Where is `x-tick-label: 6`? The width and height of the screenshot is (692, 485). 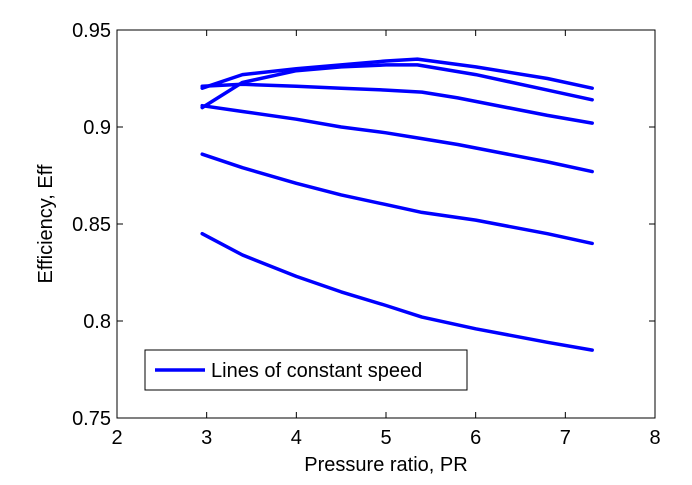 x-tick-label: 6 is located at coordinates (475, 438).